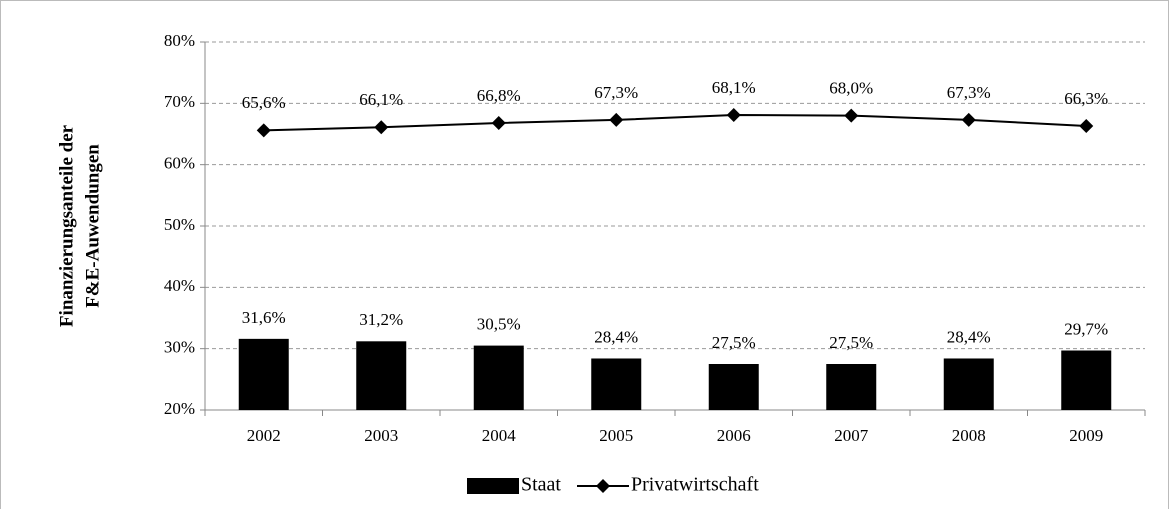 This screenshot has height=509, width=1170. Describe the element at coordinates (969, 435) in the screenshot. I see `x-tick-label: 2008` at that location.